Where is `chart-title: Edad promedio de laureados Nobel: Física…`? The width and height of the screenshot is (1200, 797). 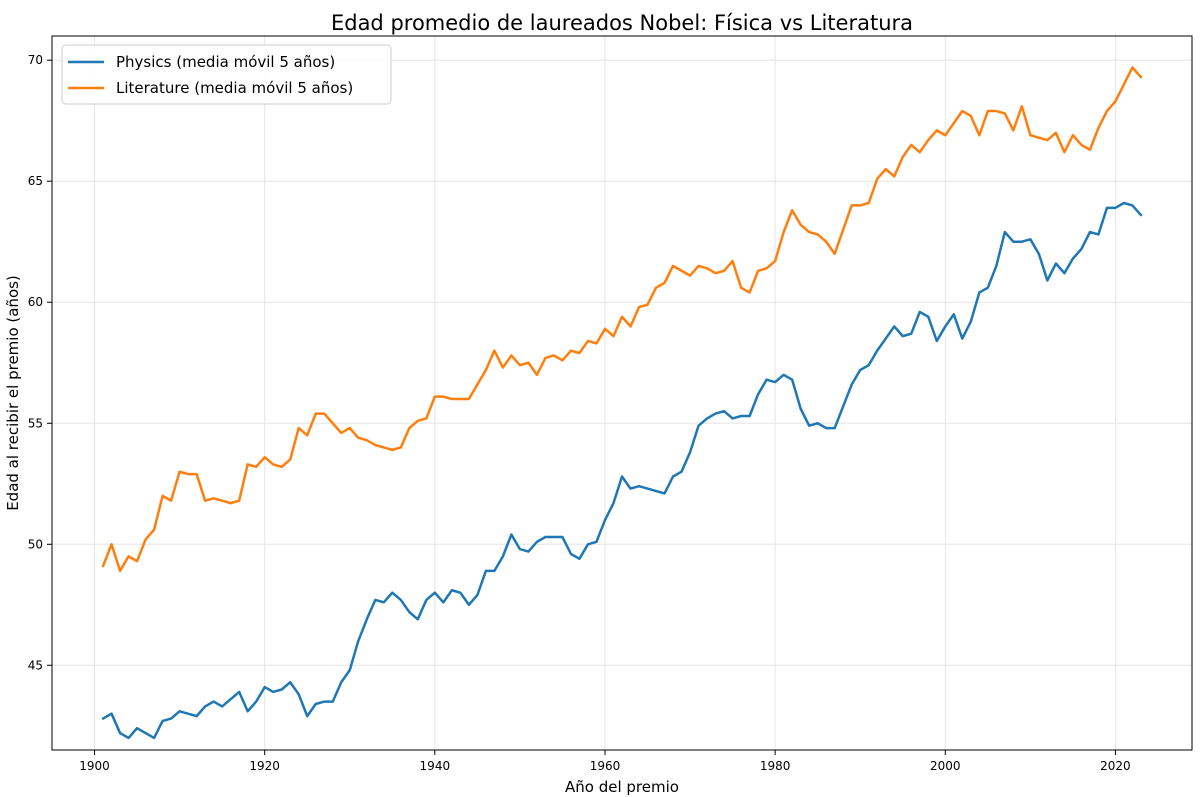 chart-title: Edad promedio de laureados Nobel: Física… is located at coordinates (622, 23).